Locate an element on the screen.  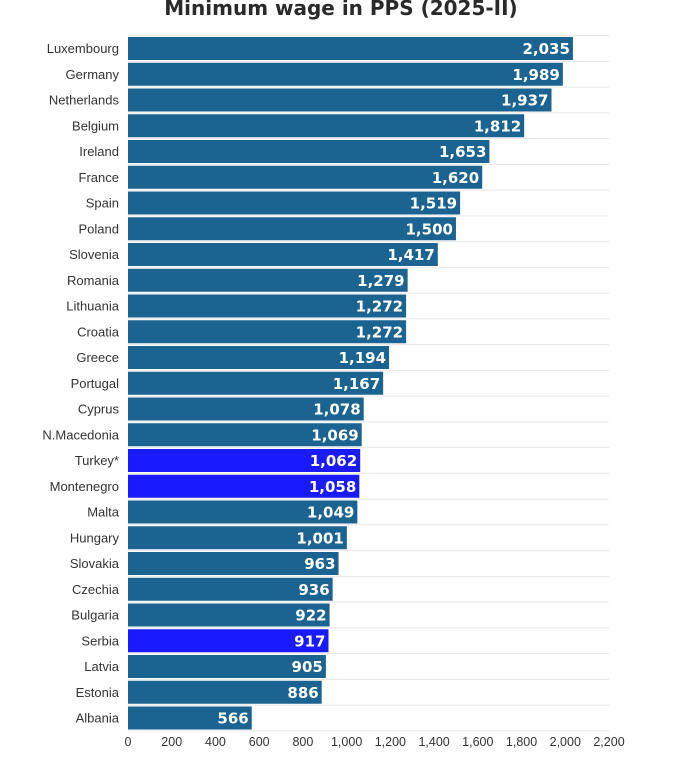
data-label: 1,653 is located at coordinates (462, 152).